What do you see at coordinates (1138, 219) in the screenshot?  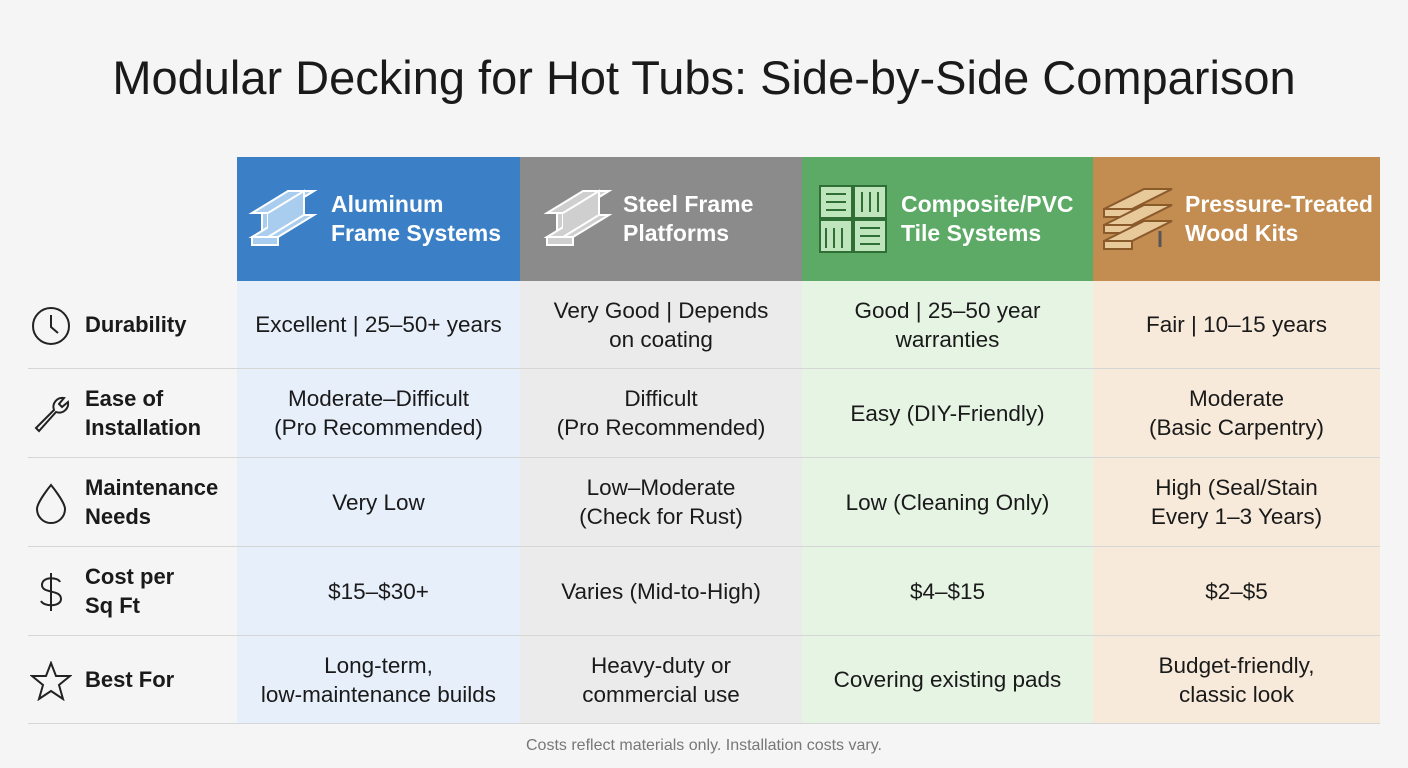 I see `wood-icon` at bounding box center [1138, 219].